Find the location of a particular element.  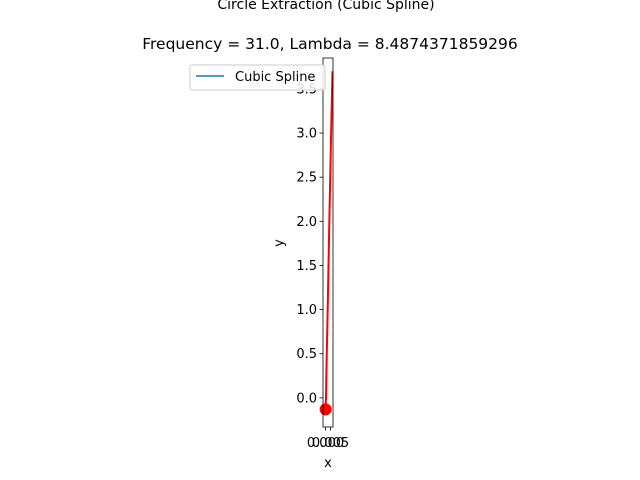

y-tick-label: 3.0 is located at coordinates (306, 134).